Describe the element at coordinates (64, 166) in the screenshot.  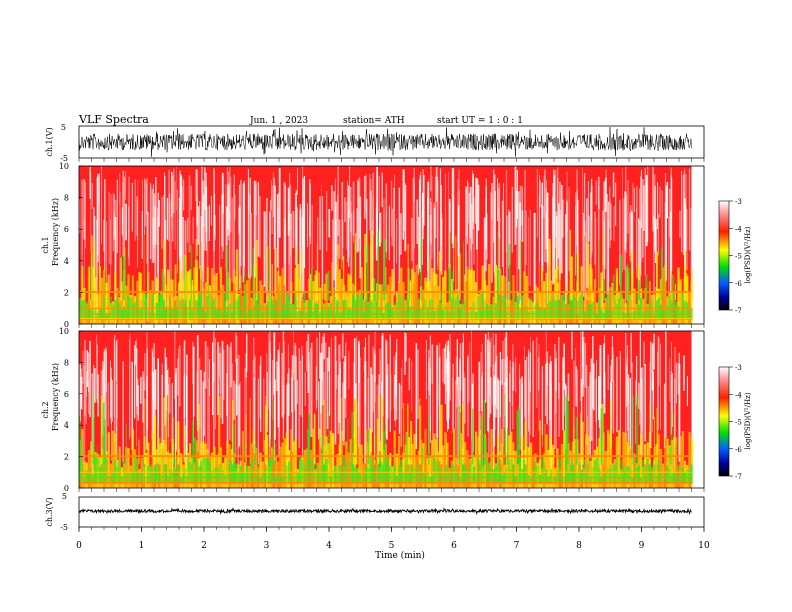
I see `ch1-freq-tick-label: 10` at that location.